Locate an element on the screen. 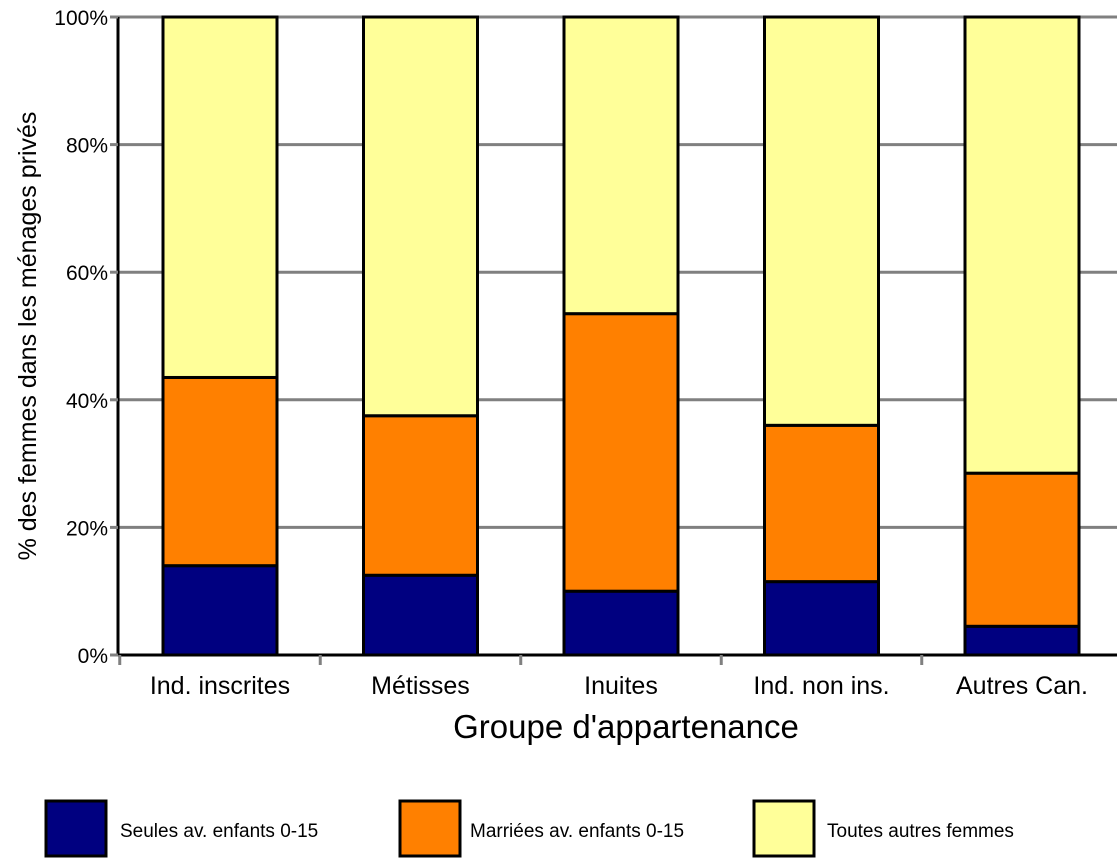 Image resolution: width=1117 pixels, height=858 pixels. legend-label: Marriées av. enfants 0-15 is located at coordinates (577, 831).